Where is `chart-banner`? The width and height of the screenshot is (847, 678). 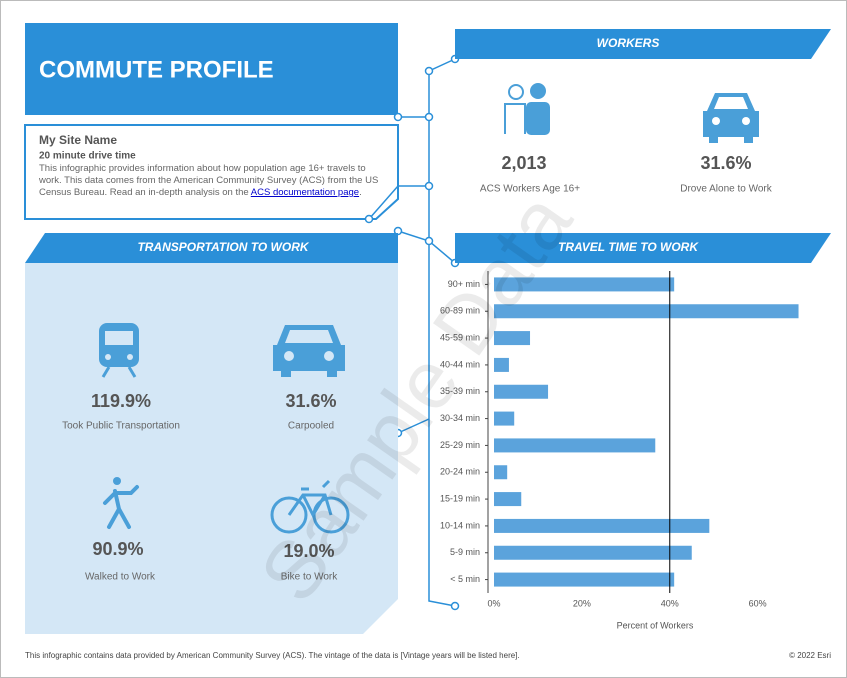
chart-banner is located at coordinates (643, 248).